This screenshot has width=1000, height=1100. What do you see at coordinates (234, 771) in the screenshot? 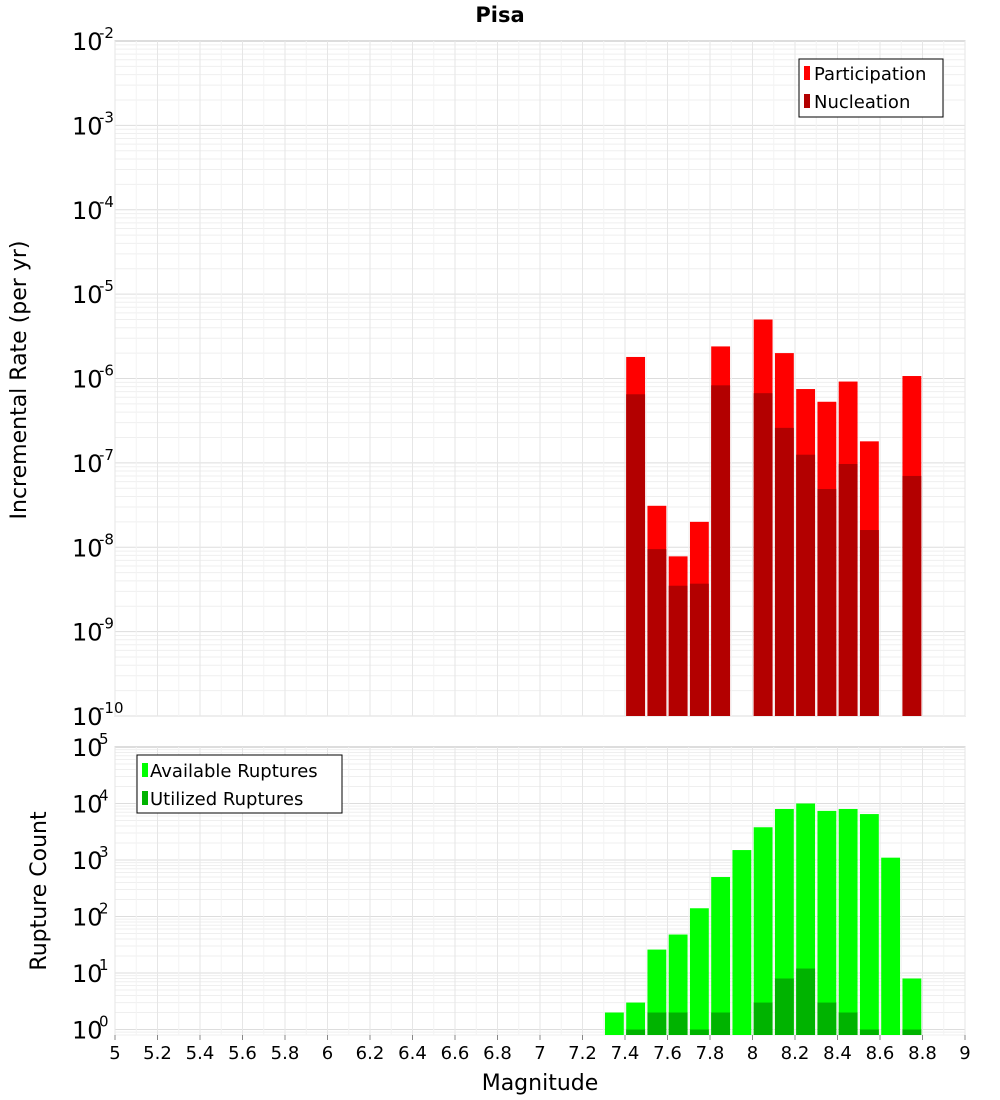
I see `legend-label-available: Available Ruptures` at bounding box center [234, 771].